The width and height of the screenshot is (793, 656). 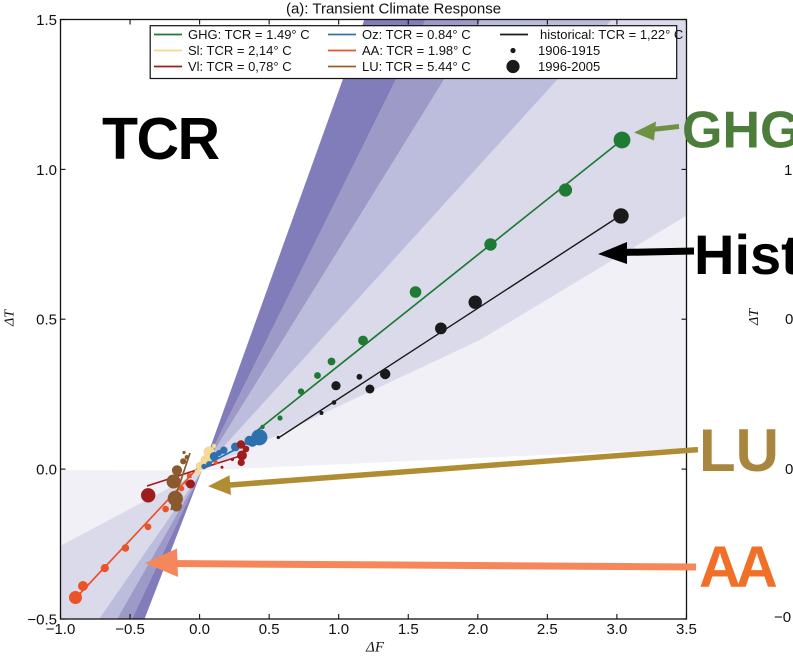 What do you see at coordinates (240, 66) in the screenshot?
I see `svg-text: Vl: TCR = 0,78° C` at bounding box center [240, 66].